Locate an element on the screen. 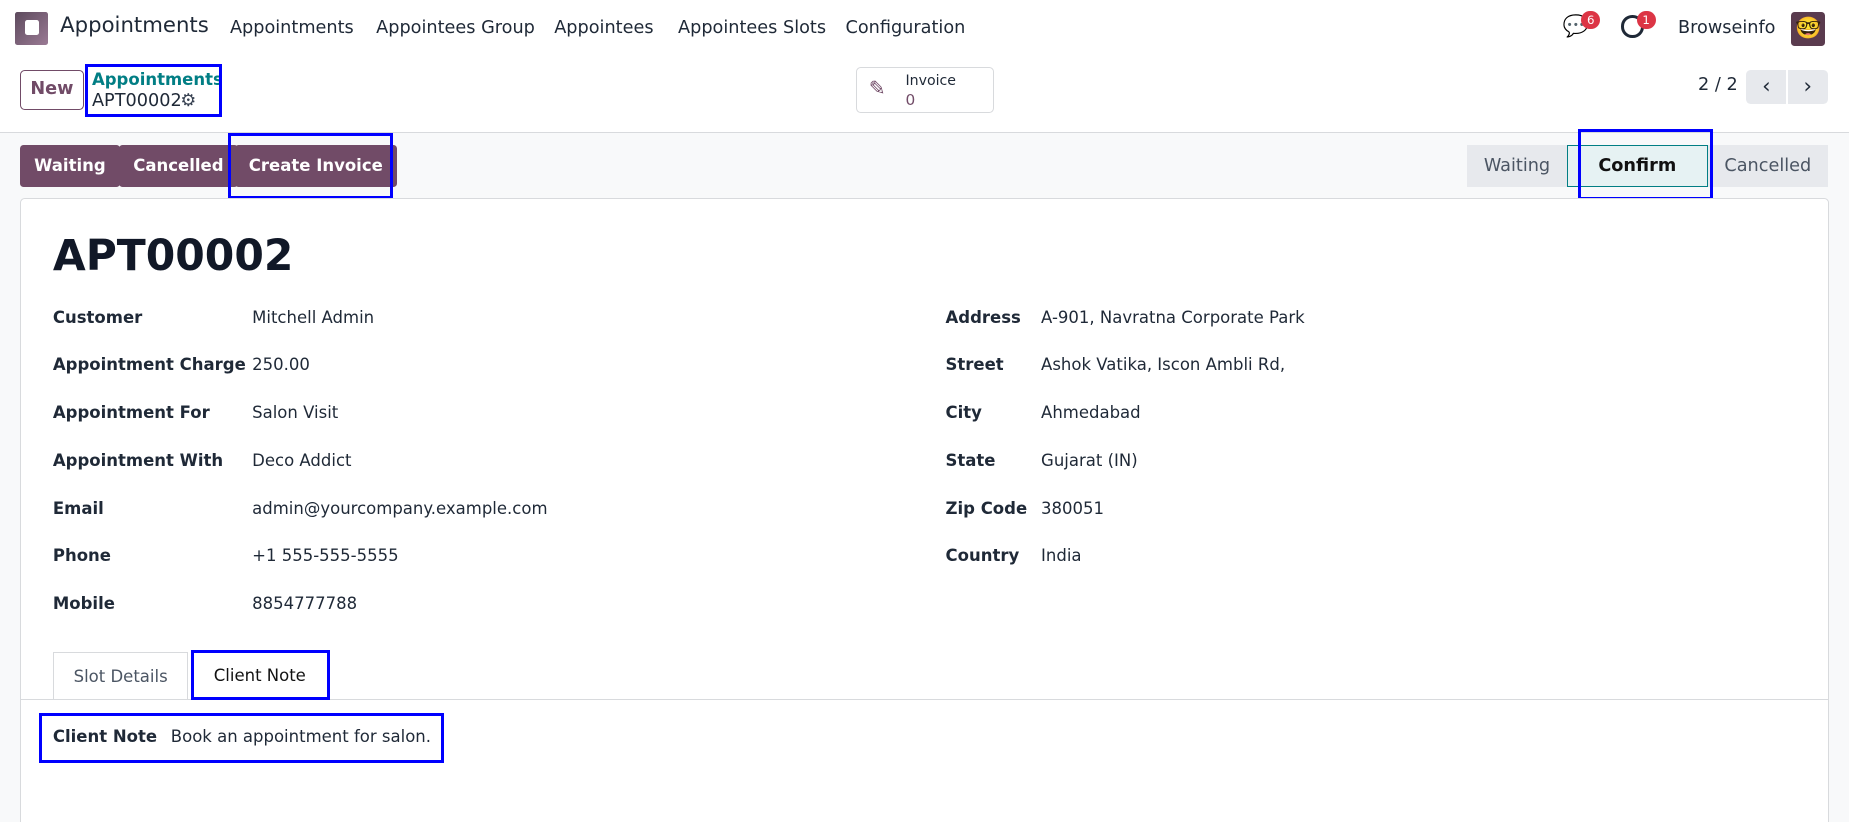 The height and width of the screenshot is (822, 1849). menu-appointees: Appointees is located at coordinates (604, 27).